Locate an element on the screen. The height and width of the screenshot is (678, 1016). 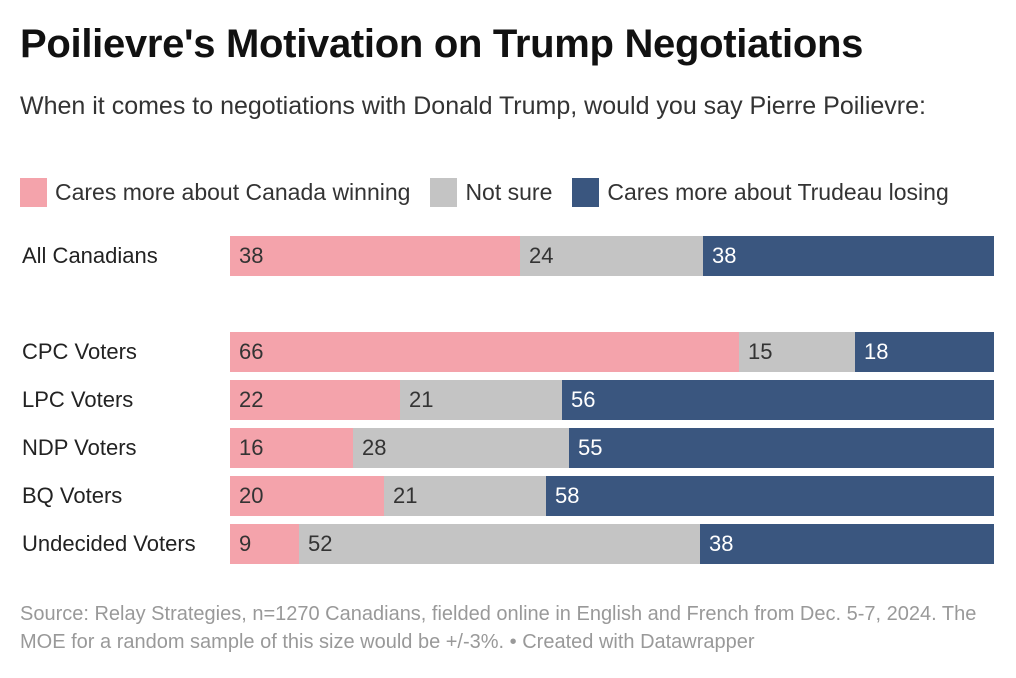
row-label: All Canadians is located at coordinates (90, 255).